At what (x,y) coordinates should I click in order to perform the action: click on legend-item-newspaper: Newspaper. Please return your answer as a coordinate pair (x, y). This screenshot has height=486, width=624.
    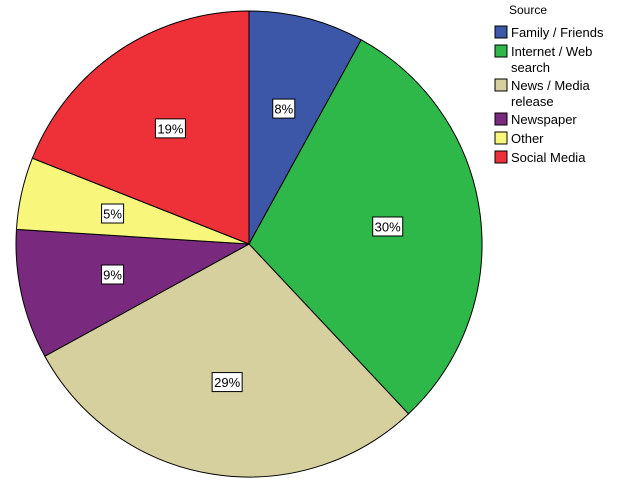
    Looking at the image, I should click on (535, 119).